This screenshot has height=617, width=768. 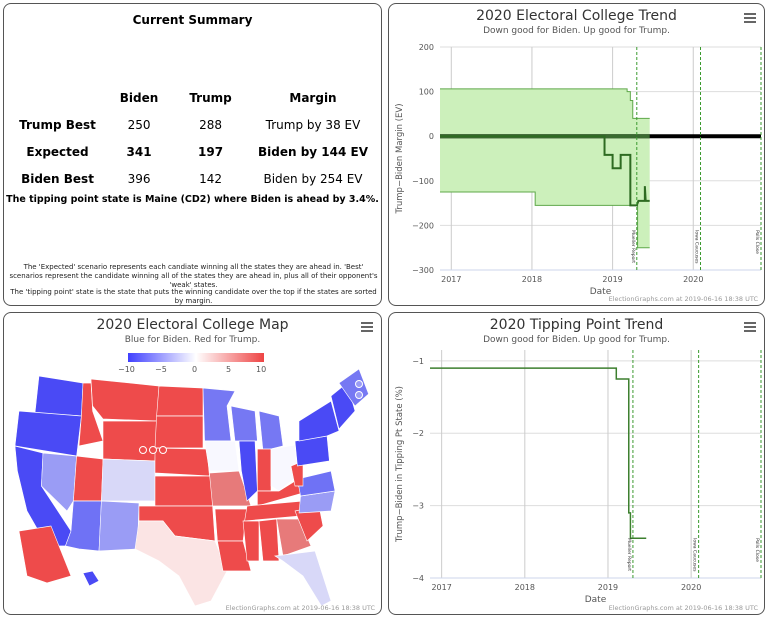 I want to click on color-legend-ticks: −10 −5 0 5 10, so click(x=196, y=370).